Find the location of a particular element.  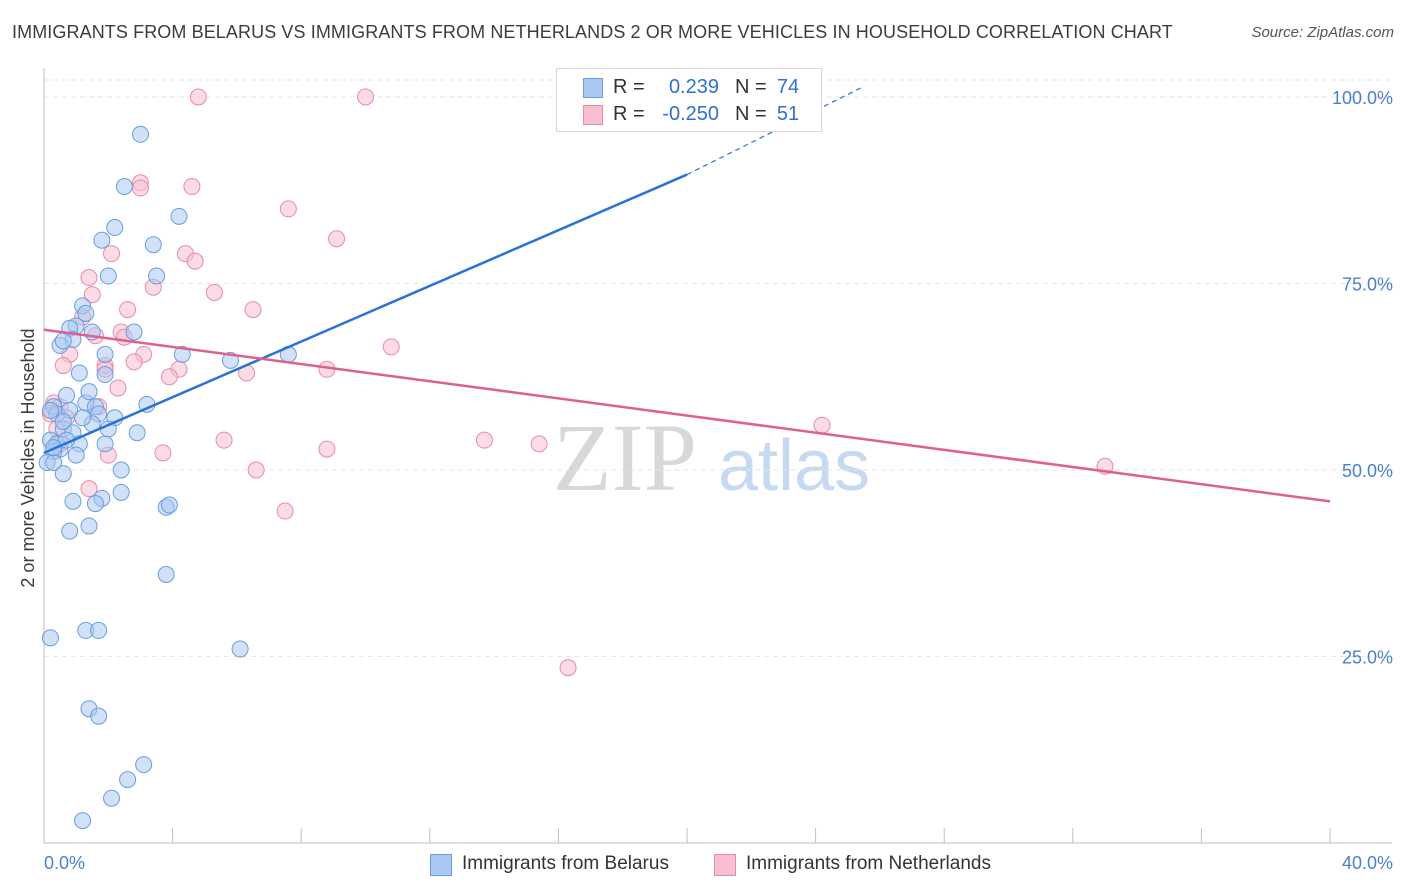

legend-swatch-belarus is located at coordinates (441, 865).